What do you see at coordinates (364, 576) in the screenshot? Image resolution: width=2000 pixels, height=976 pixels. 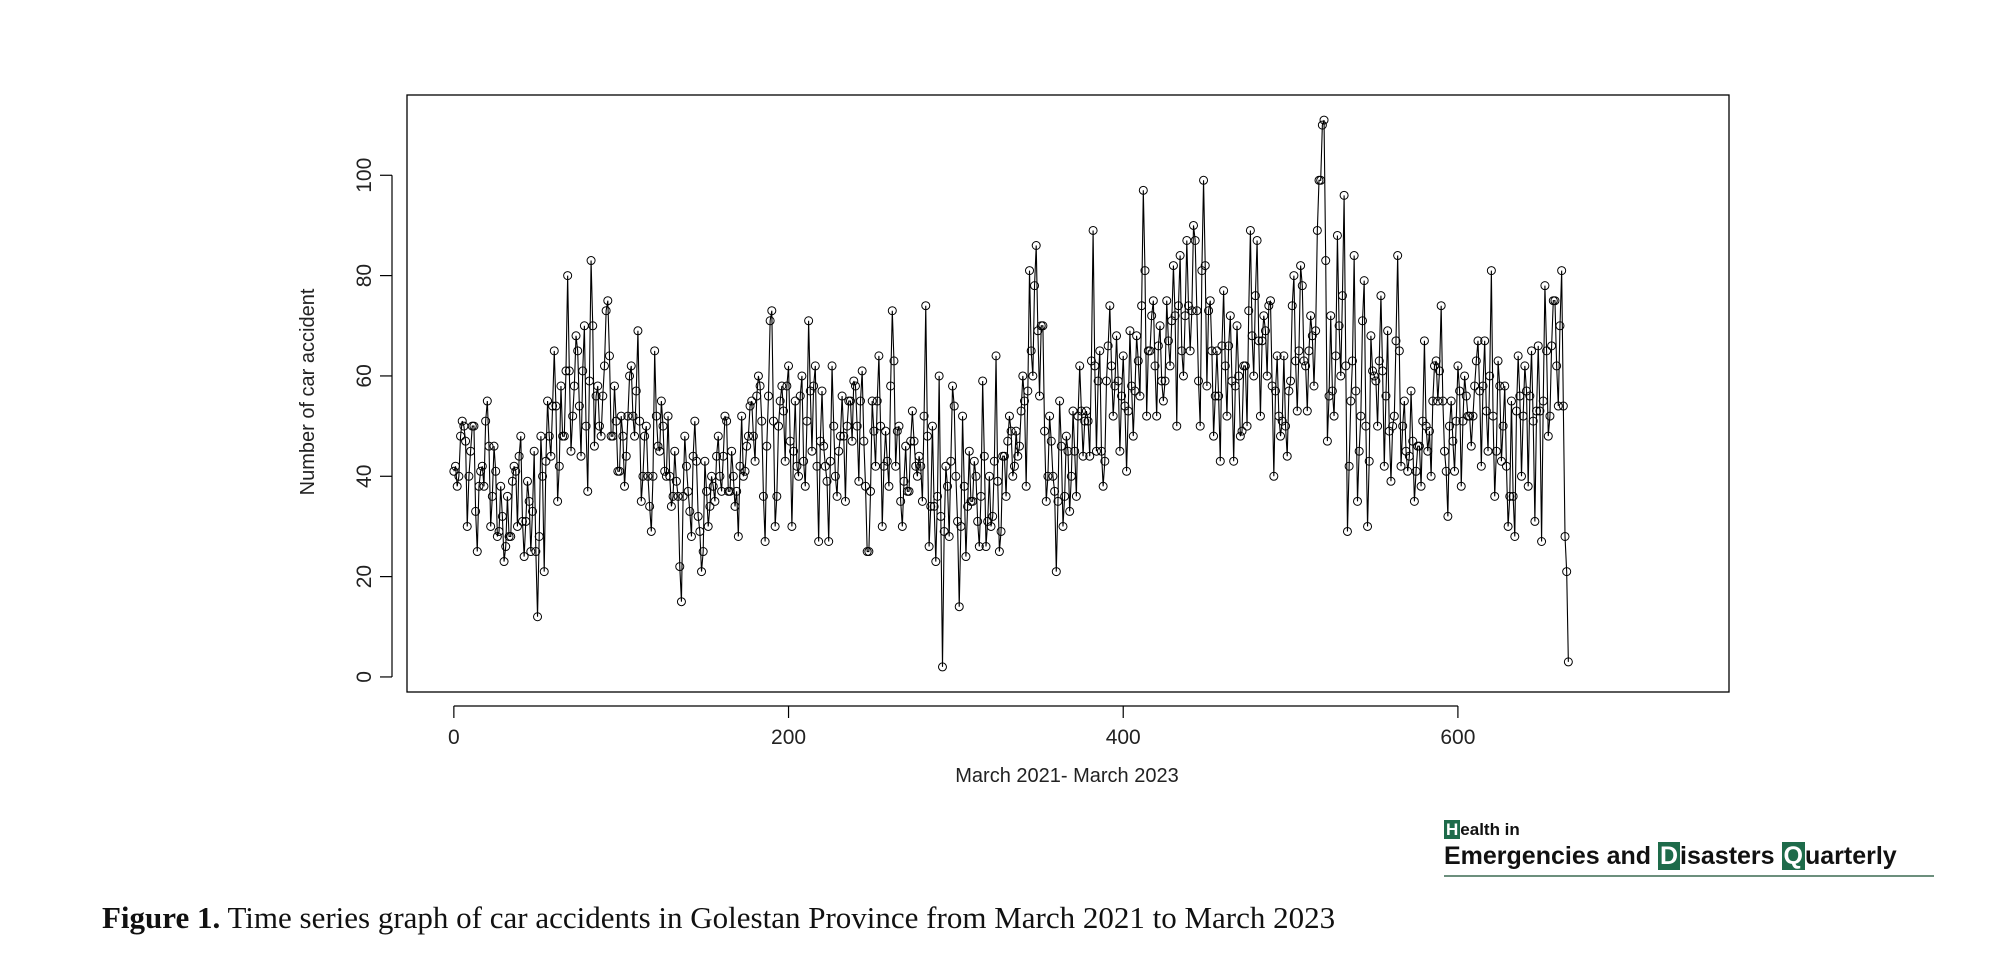 I see `y-tick-label: 20` at bounding box center [364, 576].